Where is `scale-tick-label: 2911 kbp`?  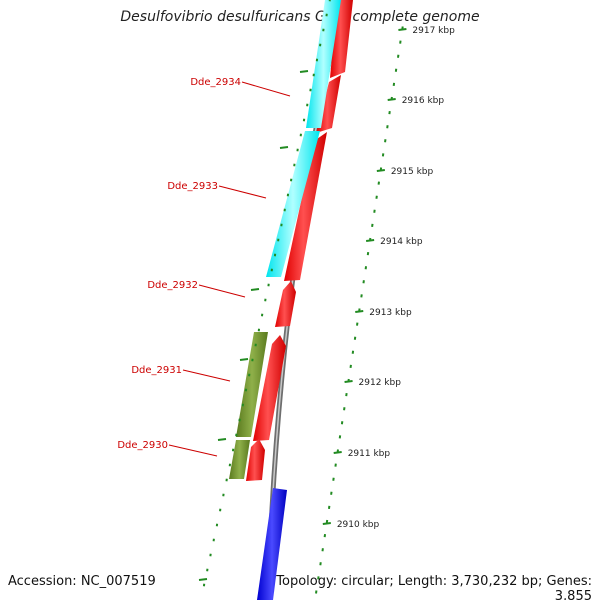
scale-tick-label: 2911 kbp is located at coordinates (369, 454).